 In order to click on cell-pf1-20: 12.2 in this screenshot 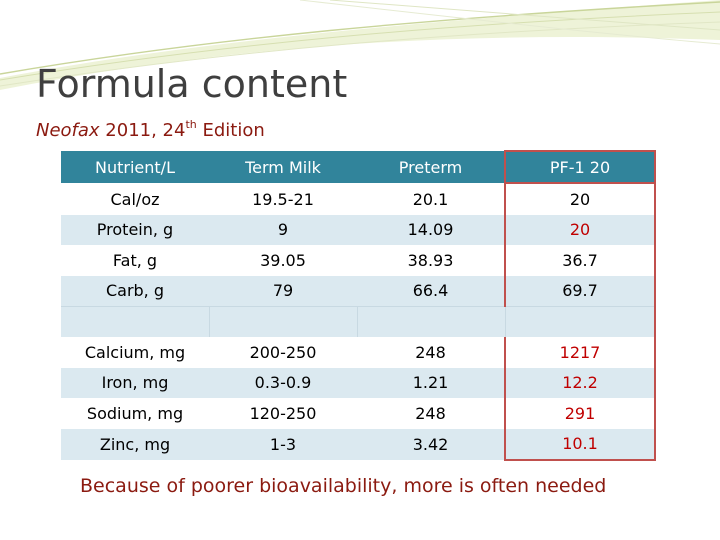, I will do `click(580, 383)`.